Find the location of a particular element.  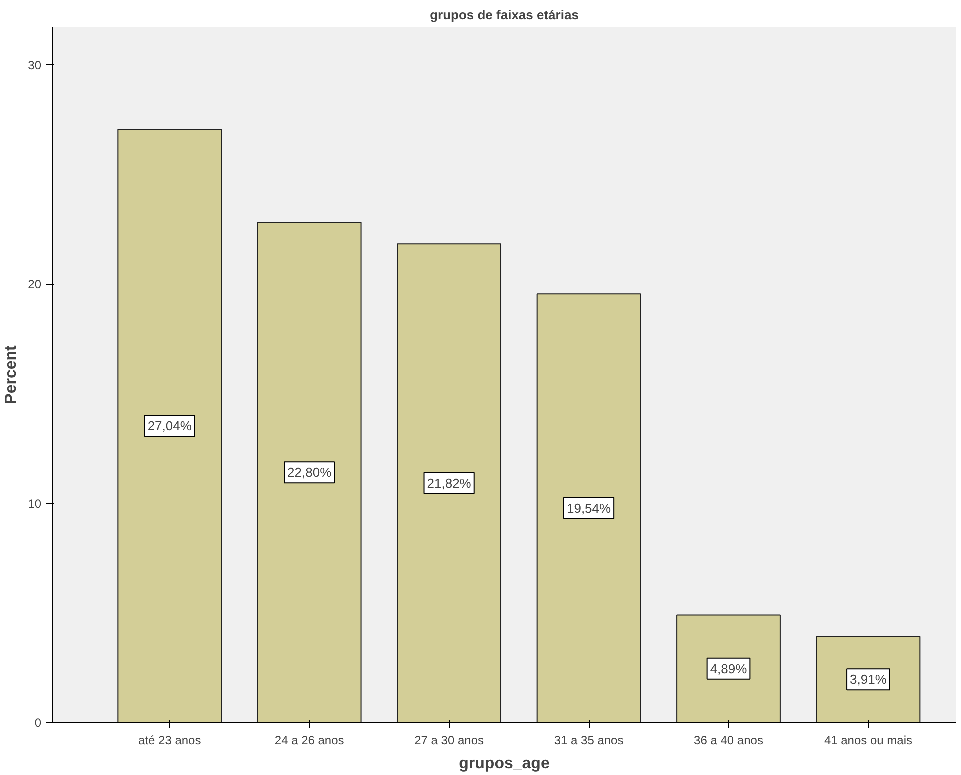

data-label: 19,54% is located at coordinates (589, 508).